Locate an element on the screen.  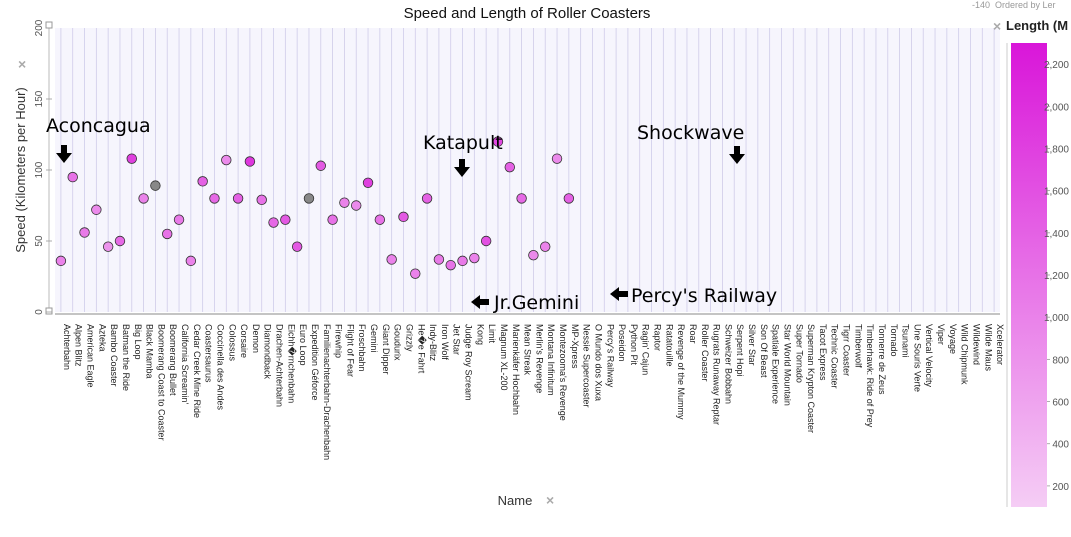
x-tick-label: American Eagle is located at coordinates (91, 356).